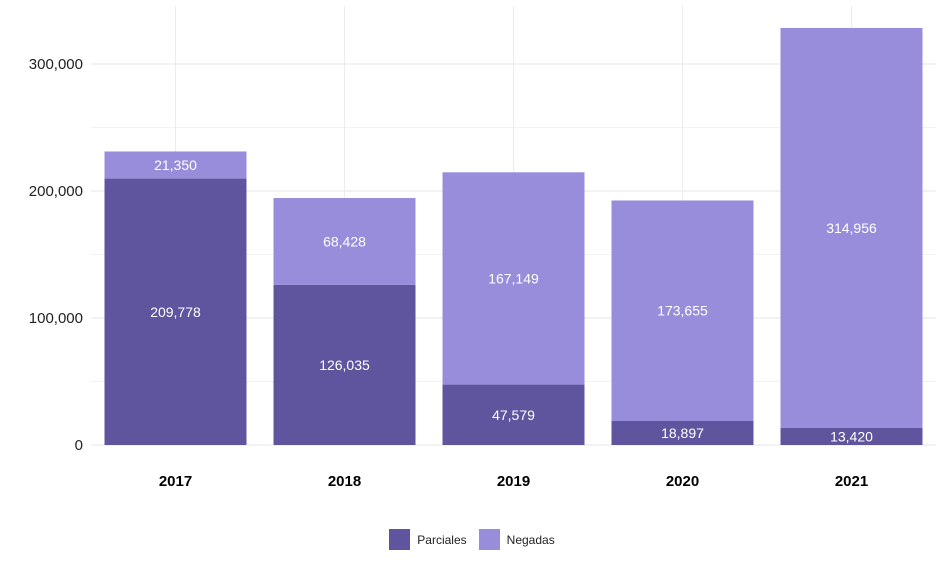  What do you see at coordinates (56, 64) in the screenshot?
I see `y-tick-label: 300,000` at bounding box center [56, 64].